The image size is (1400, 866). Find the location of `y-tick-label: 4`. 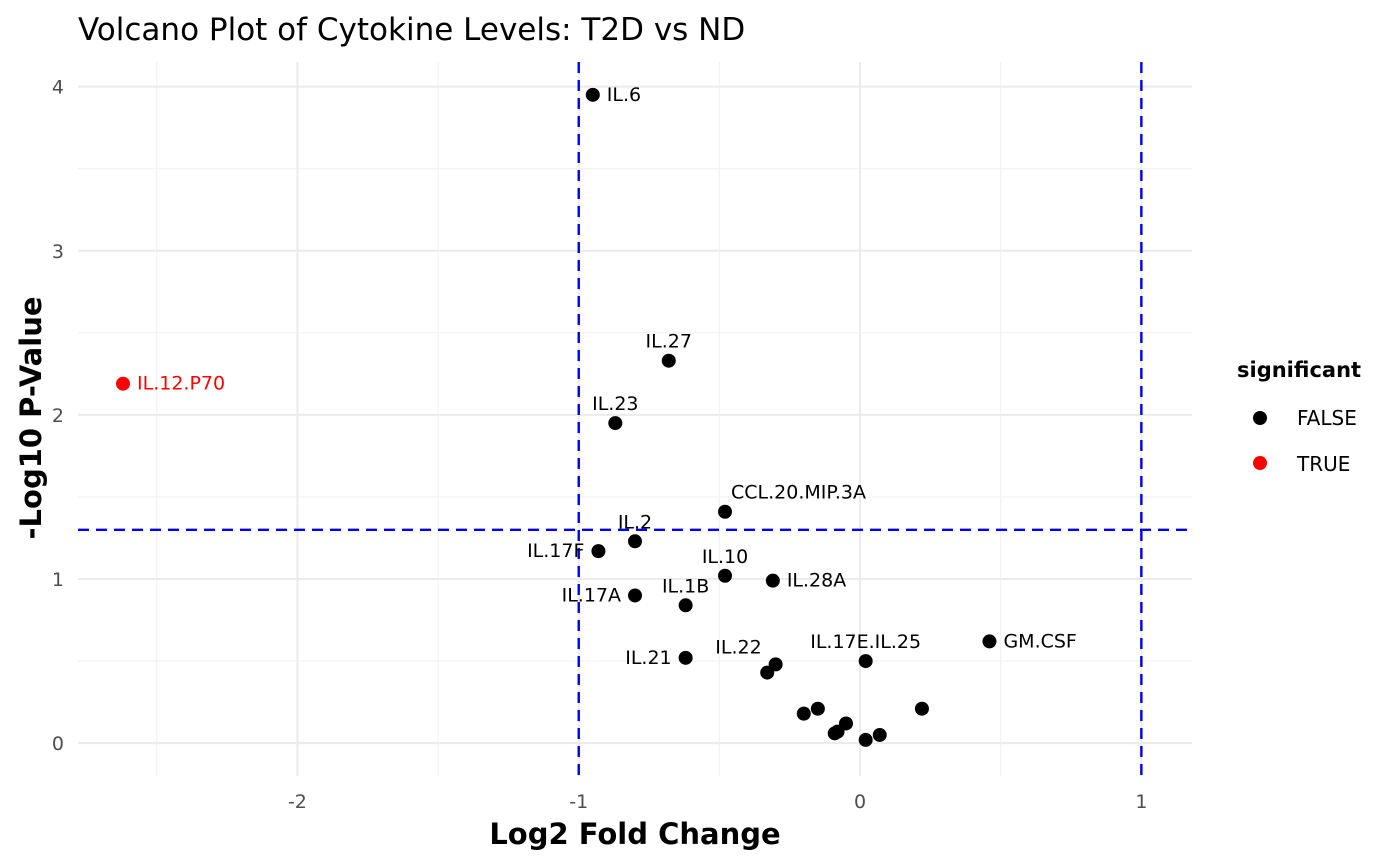

y-tick-label: 4 is located at coordinates (58, 88).